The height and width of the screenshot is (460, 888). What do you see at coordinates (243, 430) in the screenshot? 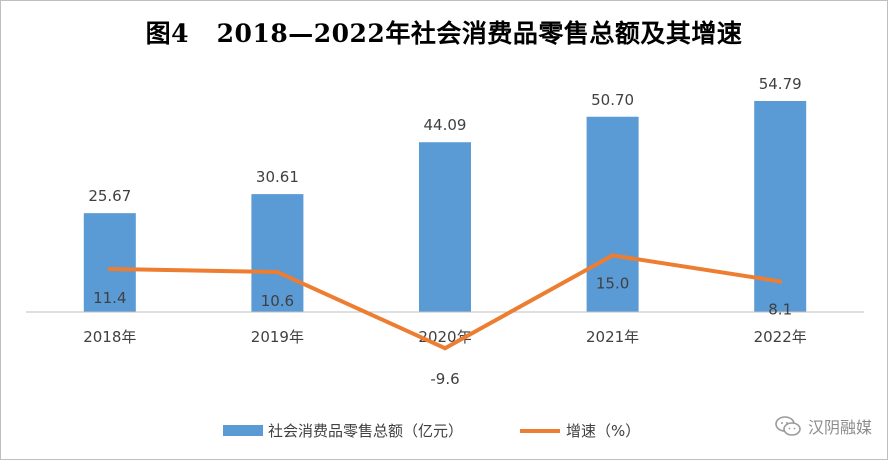
I see `legend-swatch-bars` at bounding box center [243, 430].